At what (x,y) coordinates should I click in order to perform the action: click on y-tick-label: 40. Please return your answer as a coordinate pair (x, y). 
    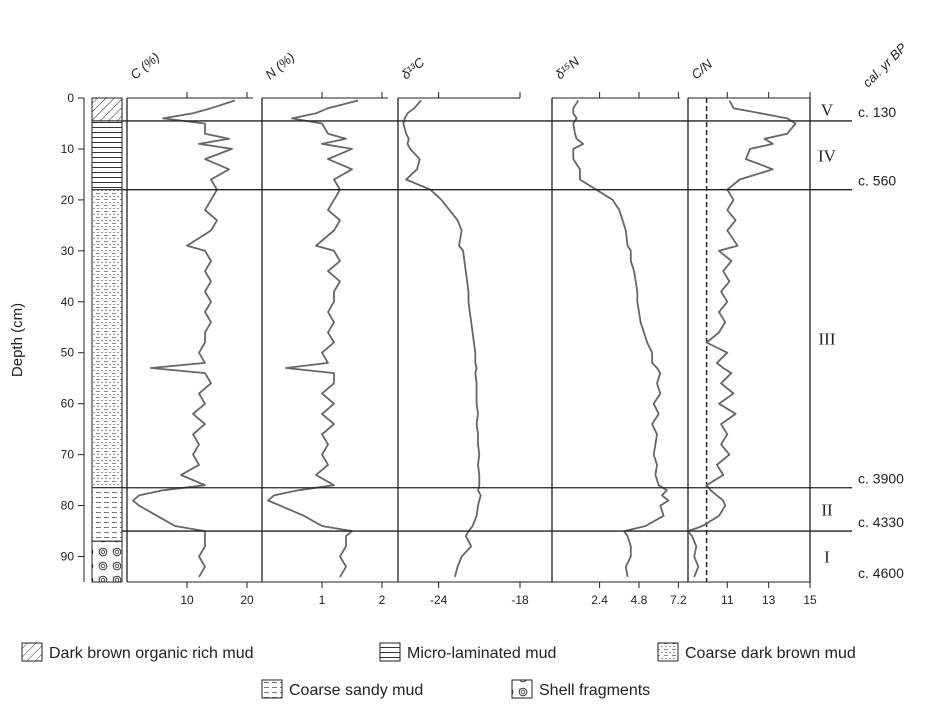
    Looking at the image, I should click on (68, 302).